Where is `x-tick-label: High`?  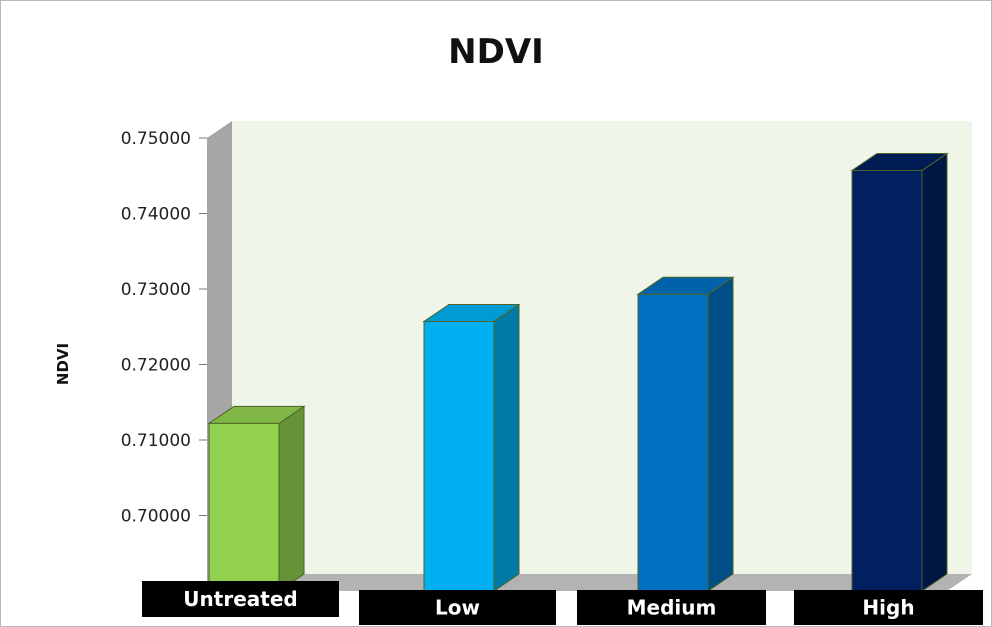 x-tick-label: High is located at coordinates (888, 608).